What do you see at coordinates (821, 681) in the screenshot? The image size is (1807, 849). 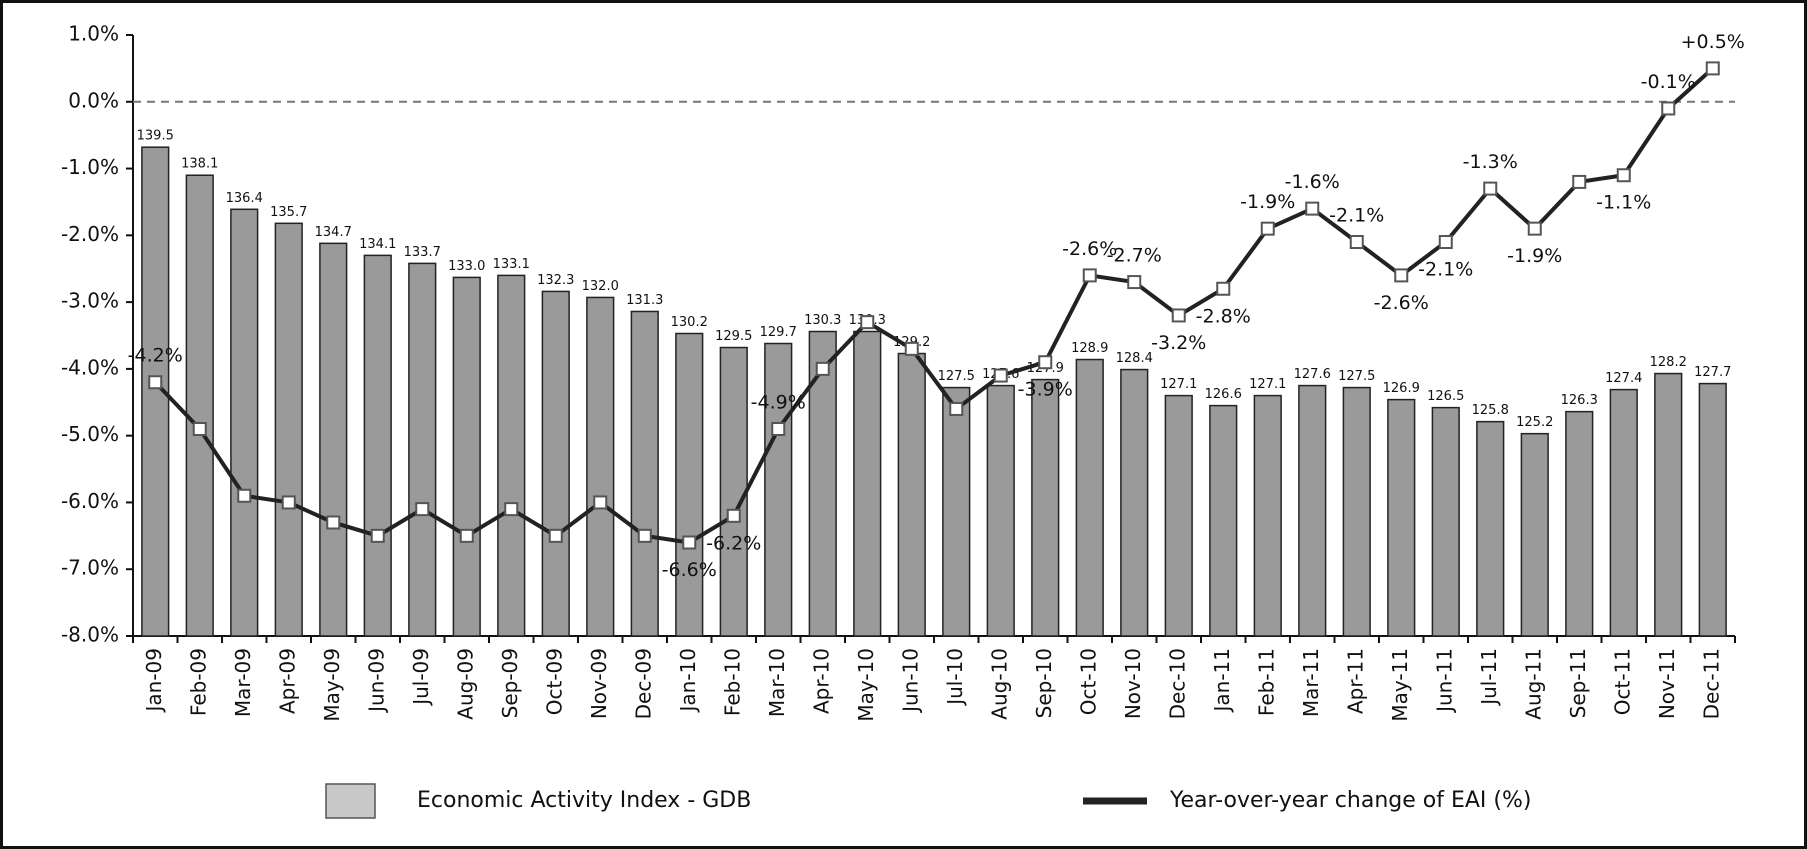 I see `x-tick-label: Apr-10` at bounding box center [821, 681].